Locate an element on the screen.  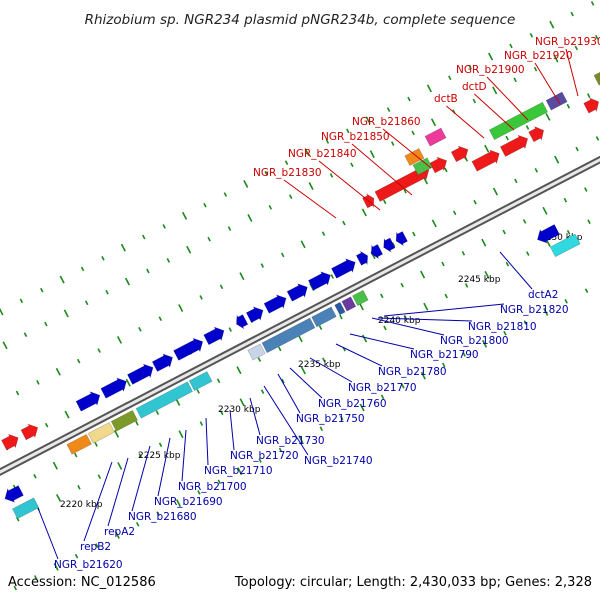
scale-label: 2220 kbp is located at coordinates (81, 505).